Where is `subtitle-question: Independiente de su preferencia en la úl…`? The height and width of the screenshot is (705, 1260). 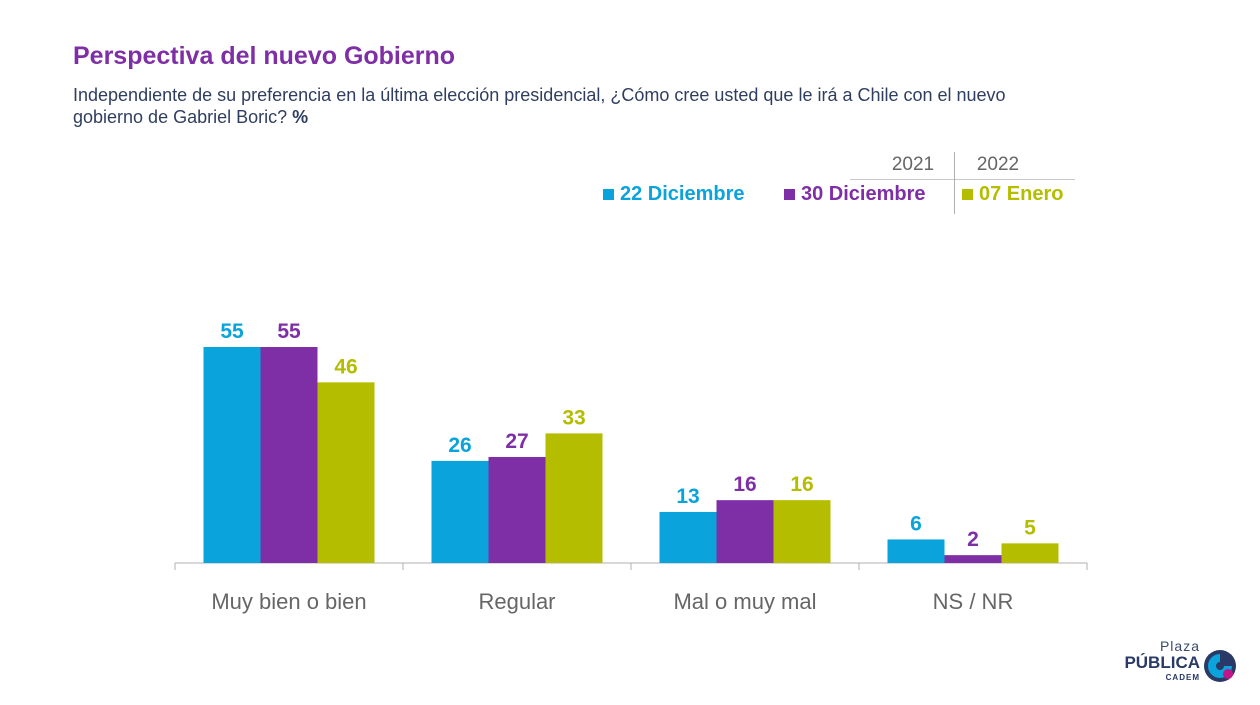 subtitle-question: Independiente de su preferencia en la úl… is located at coordinates (539, 106).